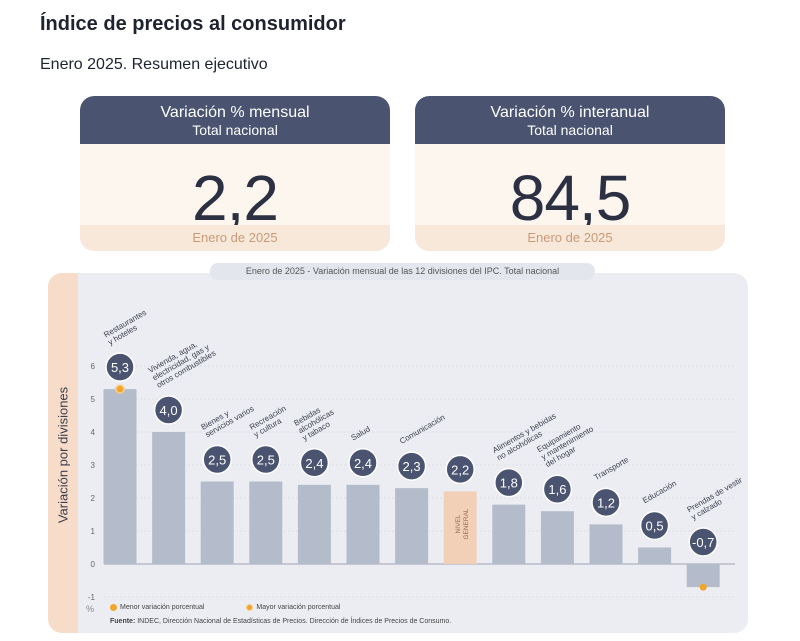  What do you see at coordinates (298, 607) in the screenshot?
I see `legend-max-label: Mayor variación porcentual` at bounding box center [298, 607].